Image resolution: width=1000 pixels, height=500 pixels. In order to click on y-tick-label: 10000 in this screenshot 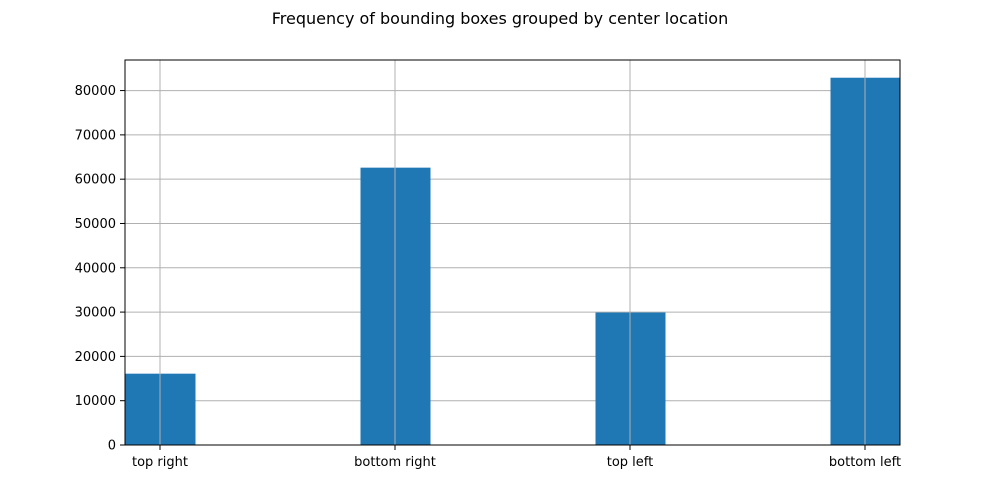, I will do `click(95, 401)`.